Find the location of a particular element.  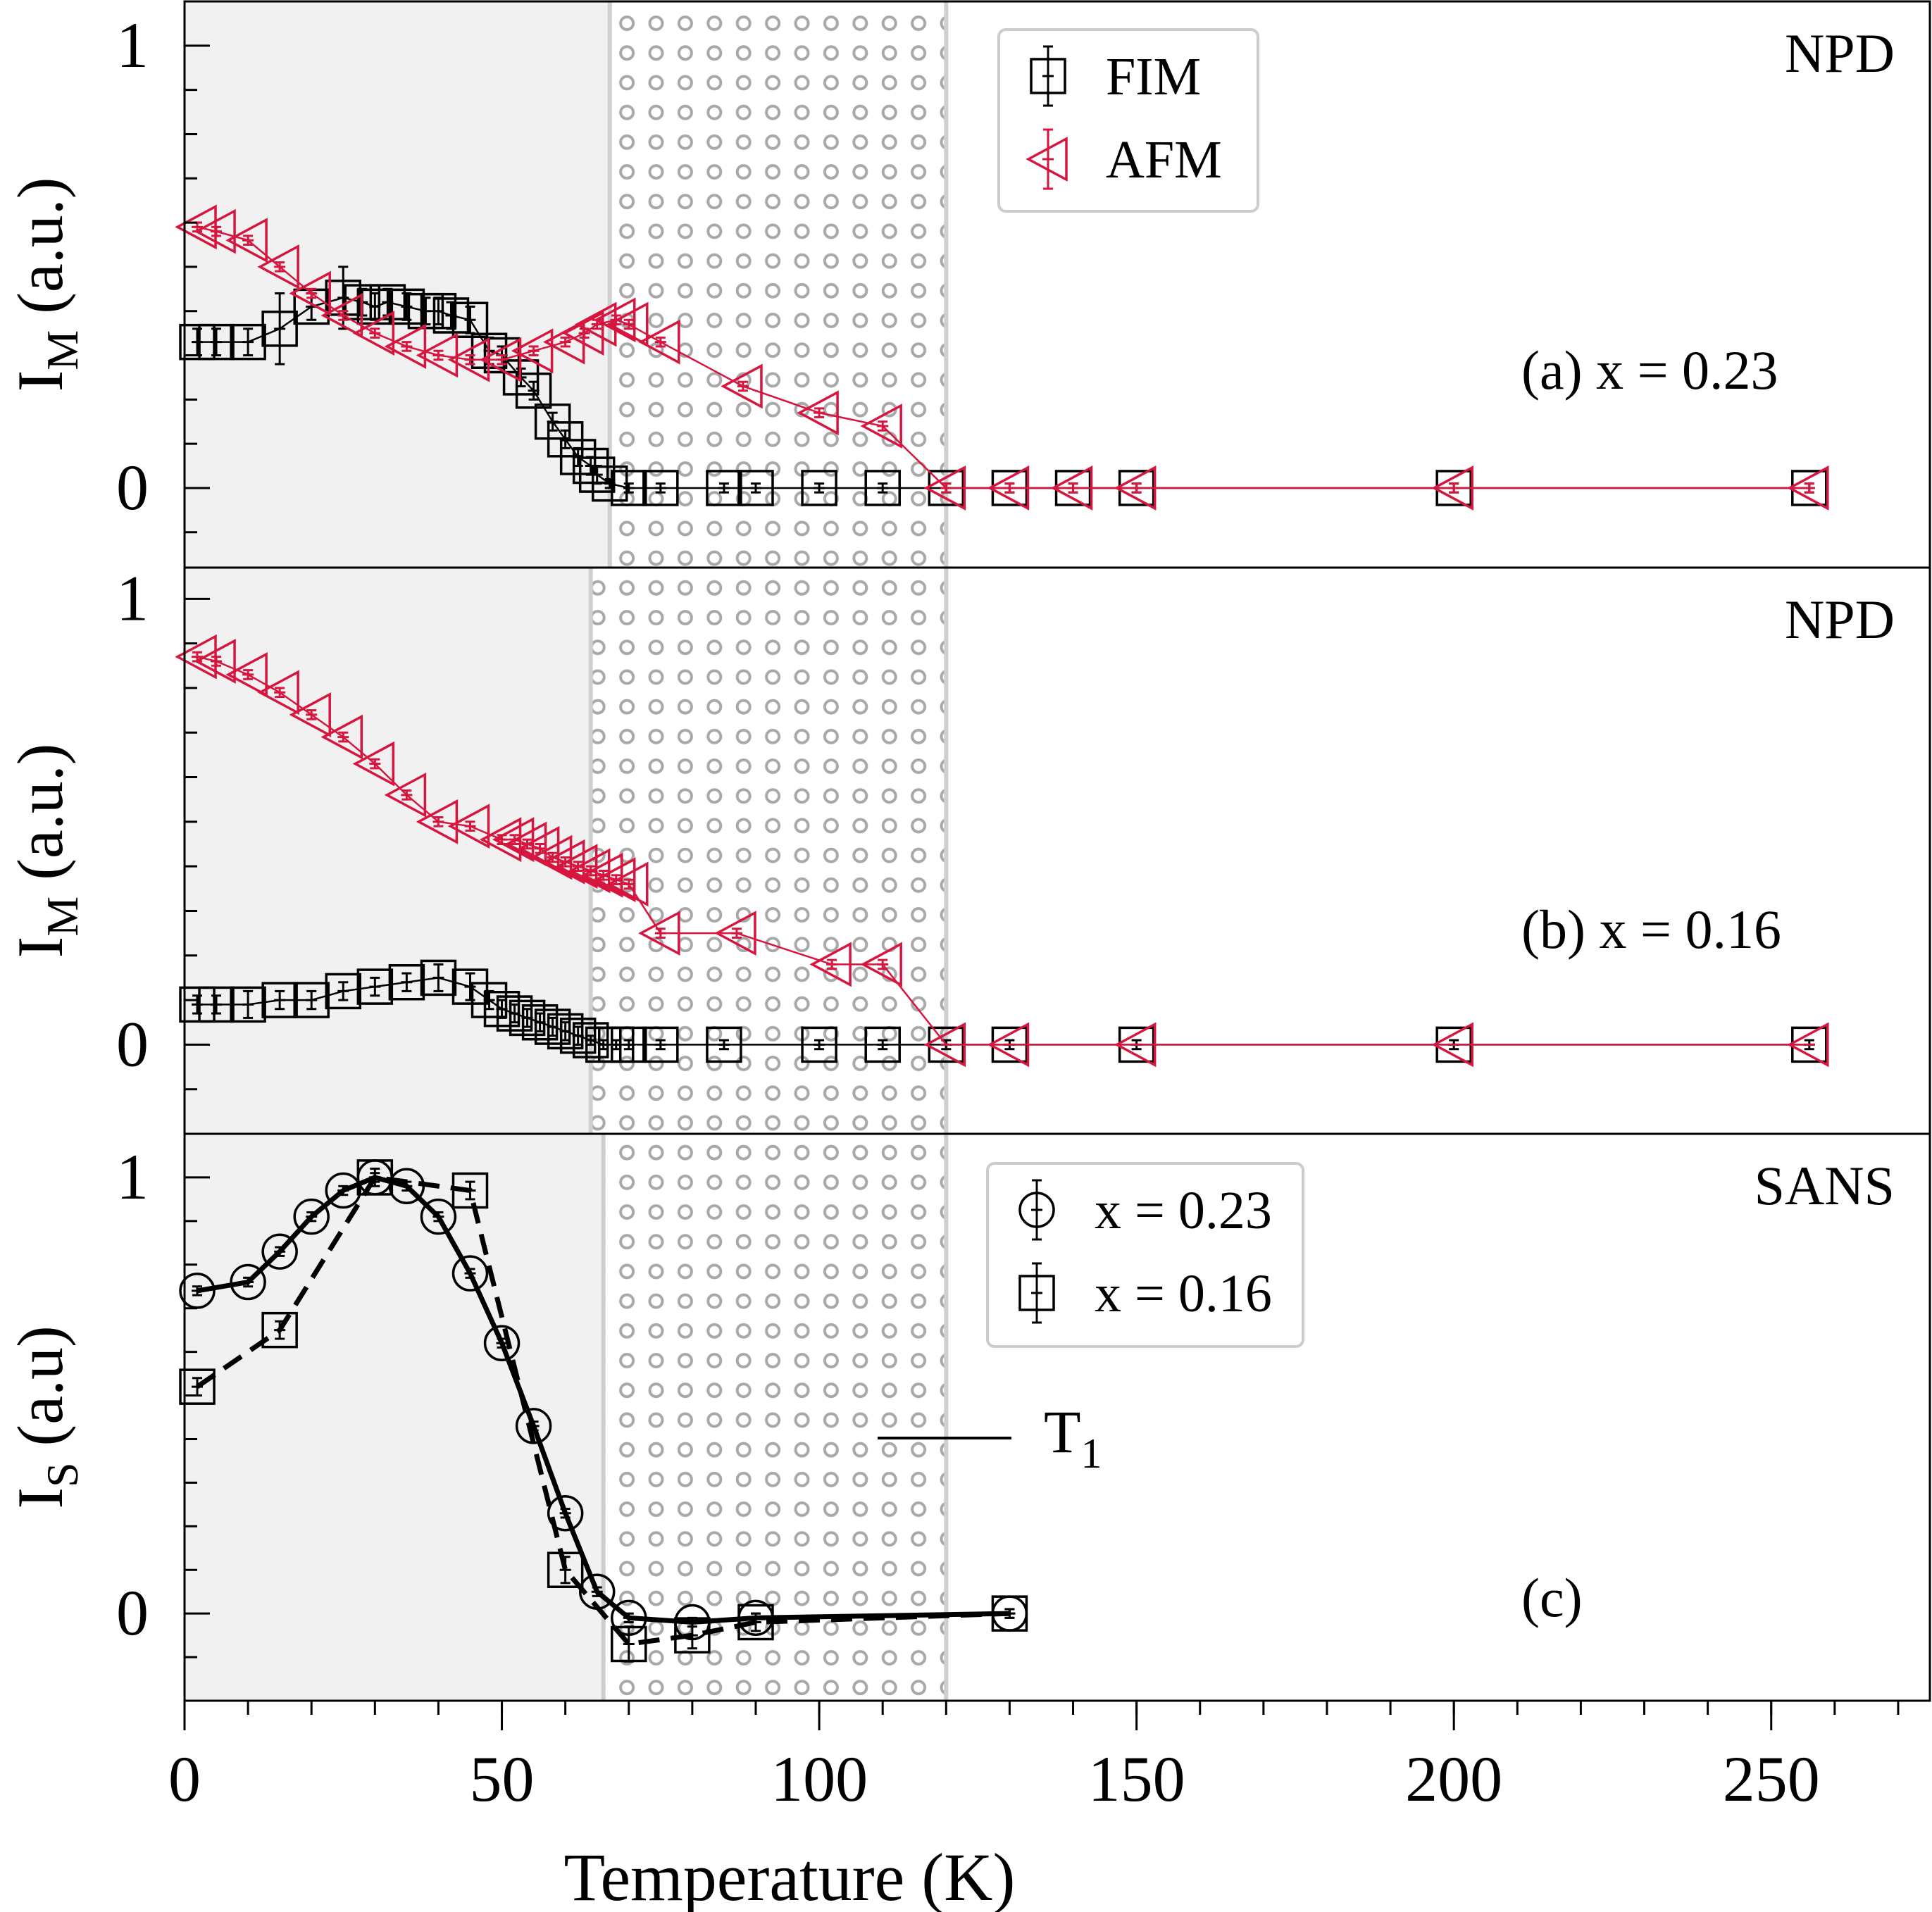

t1-subscript: 1 is located at coordinates (1091, 1453).